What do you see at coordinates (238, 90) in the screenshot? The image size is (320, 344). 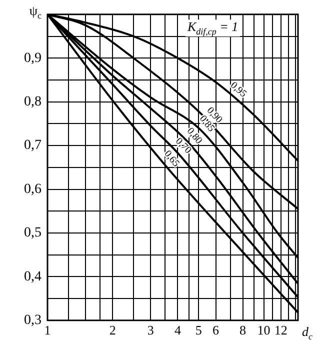 I see `text: 0,95` at bounding box center [238, 90].